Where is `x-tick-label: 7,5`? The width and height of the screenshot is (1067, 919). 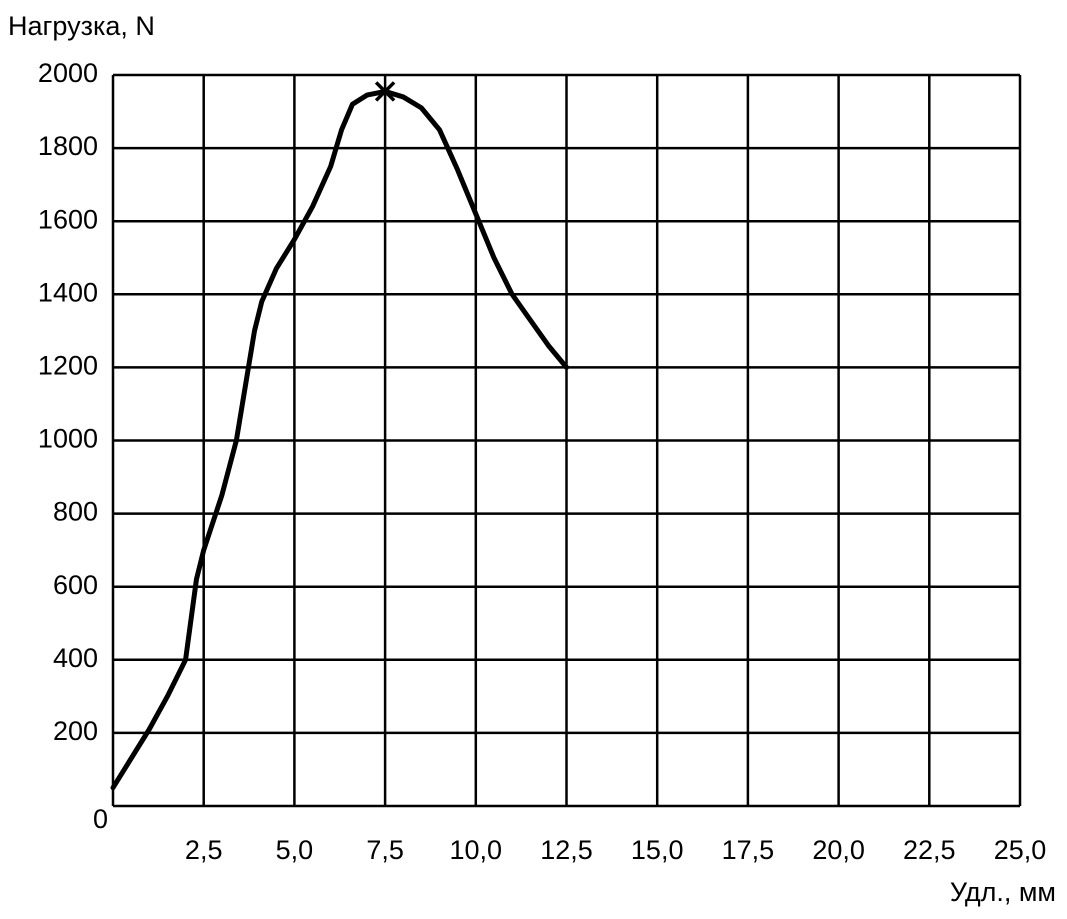
x-tick-label: 7,5 is located at coordinates (385, 850).